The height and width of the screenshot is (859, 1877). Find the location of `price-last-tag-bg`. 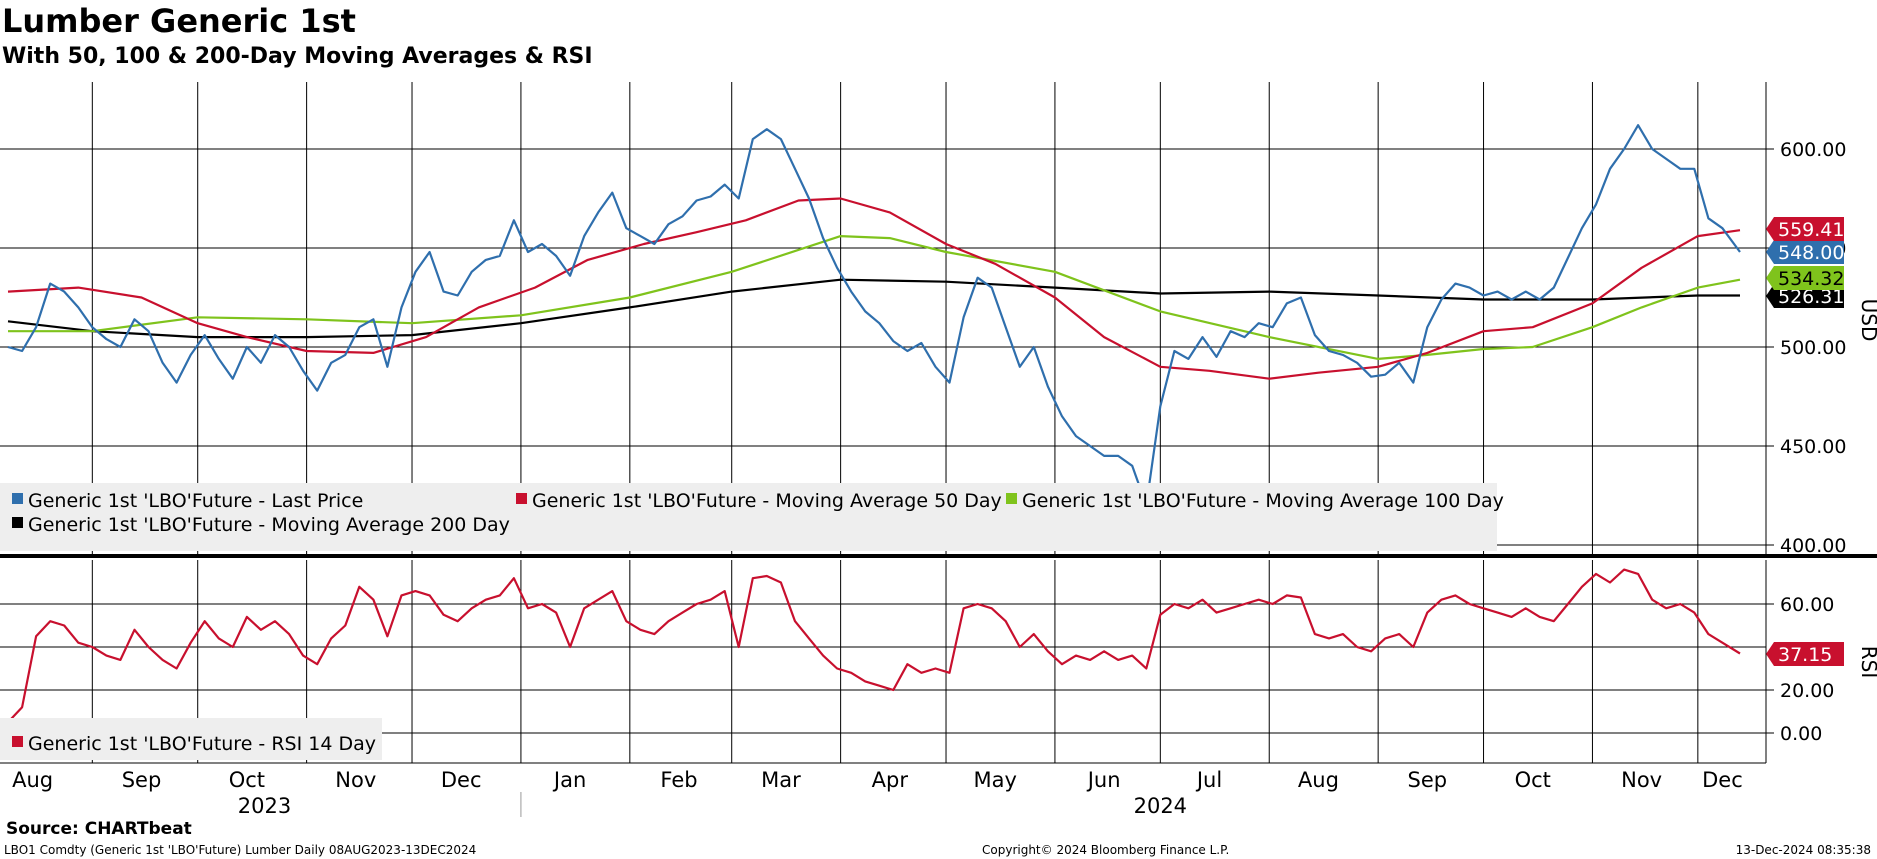

price-last-tag-bg is located at coordinates (1805, 252).